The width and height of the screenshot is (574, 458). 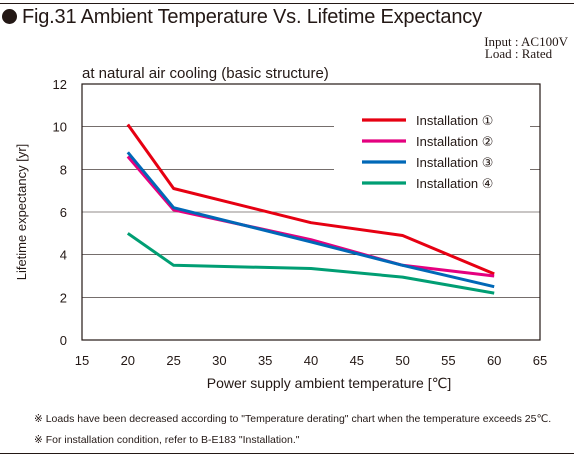 I want to click on condition-value: Rated, so click(x=537, y=53).